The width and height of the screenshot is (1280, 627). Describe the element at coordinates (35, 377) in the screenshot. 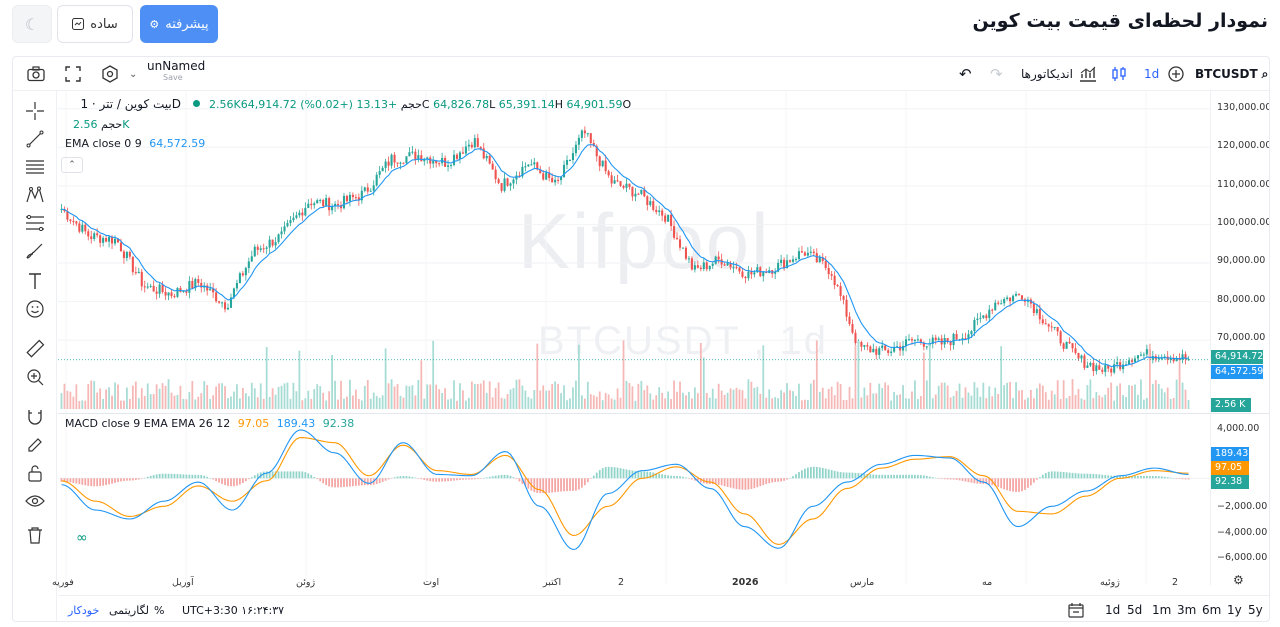

I see `zoom-tool` at that location.